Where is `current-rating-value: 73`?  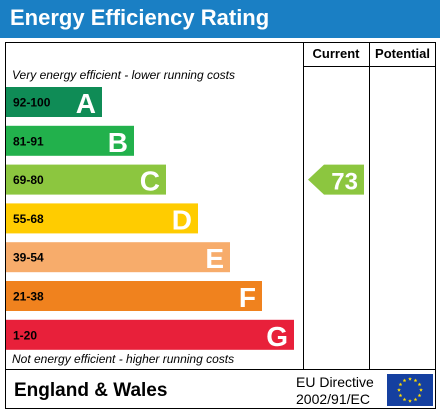
current-rating-value: 73 is located at coordinates (344, 182).